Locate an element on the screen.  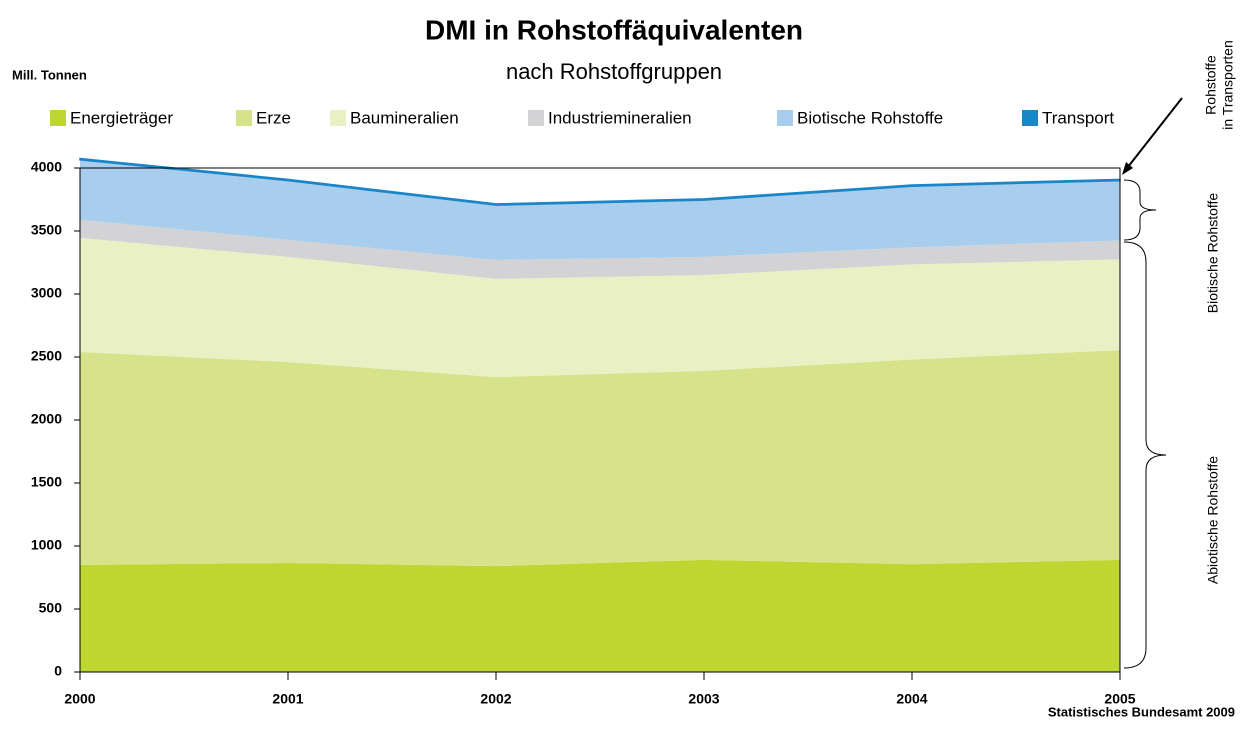
y-tick-label: 3500 is located at coordinates (46, 230).